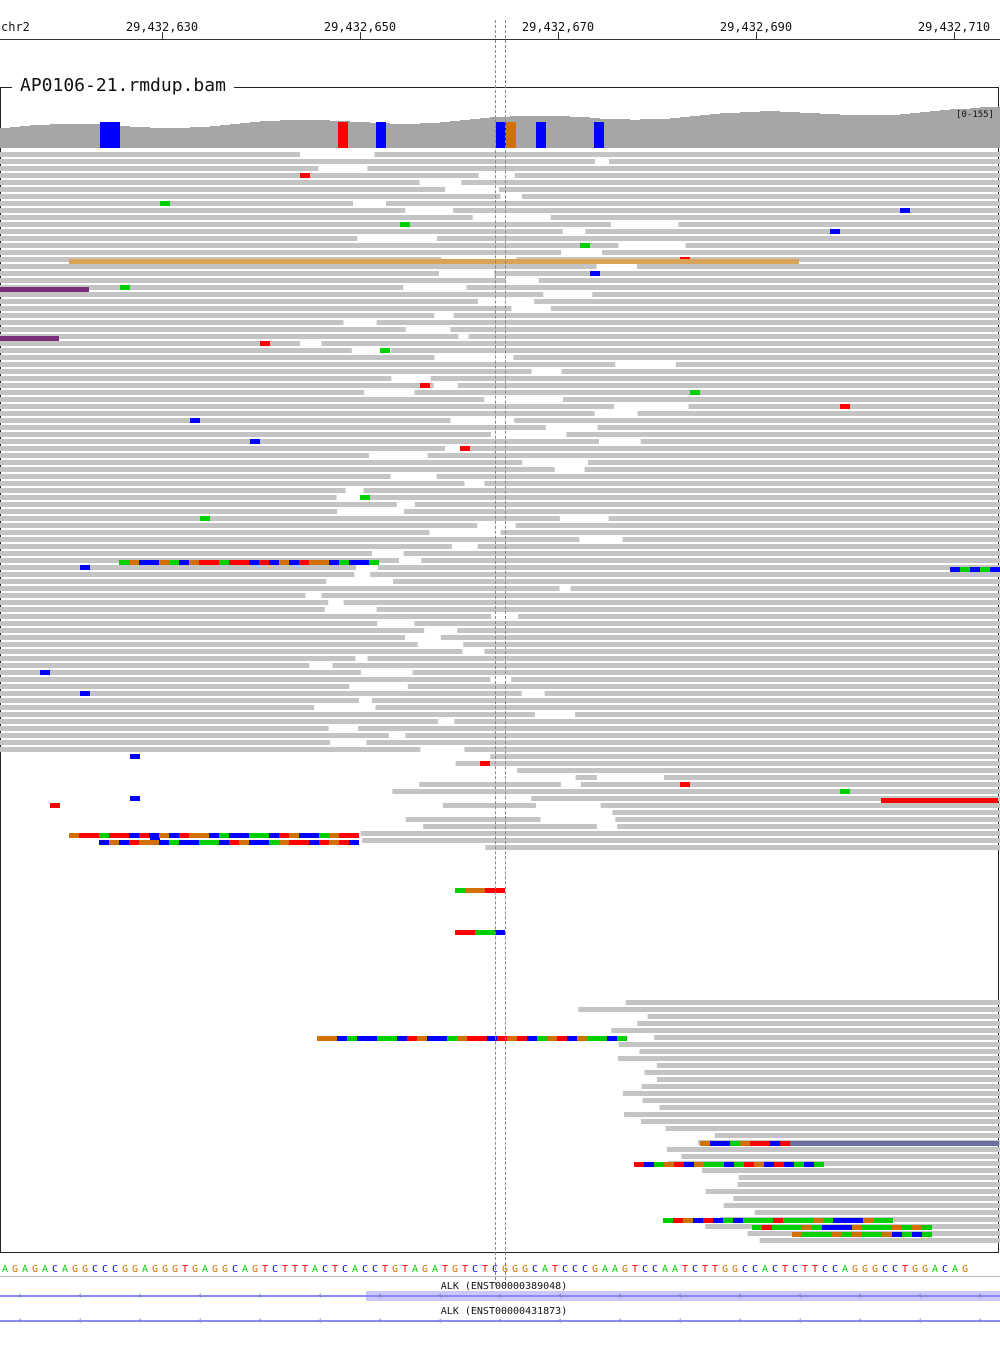 The height and width of the screenshot is (1345, 1000). I want to click on softclip-read, so click(939, 800).